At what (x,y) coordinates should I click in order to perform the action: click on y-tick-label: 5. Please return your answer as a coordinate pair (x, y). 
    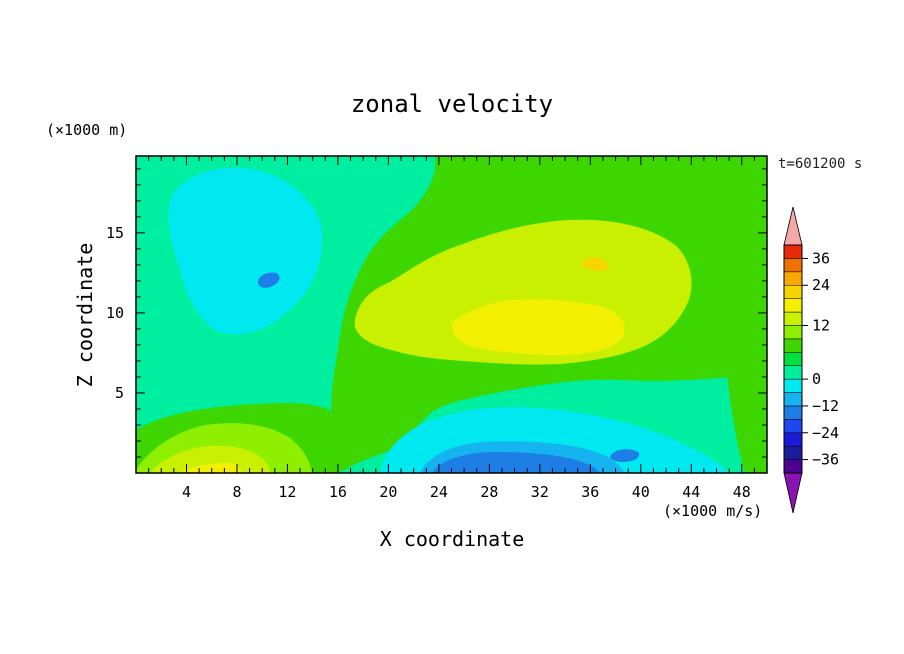
    Looking at the image, I should click on (119, 393).